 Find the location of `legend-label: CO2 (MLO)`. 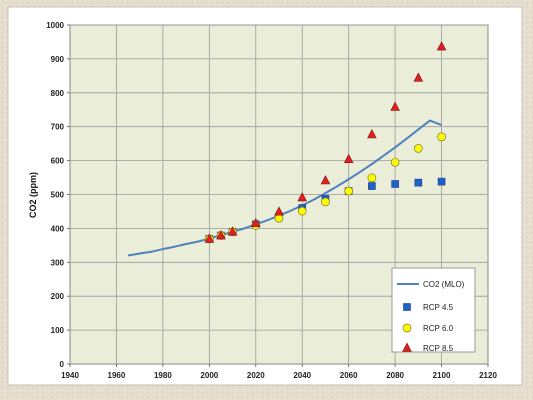

legend-label: CO2 (MLO) is located at coordinates (444, 284).